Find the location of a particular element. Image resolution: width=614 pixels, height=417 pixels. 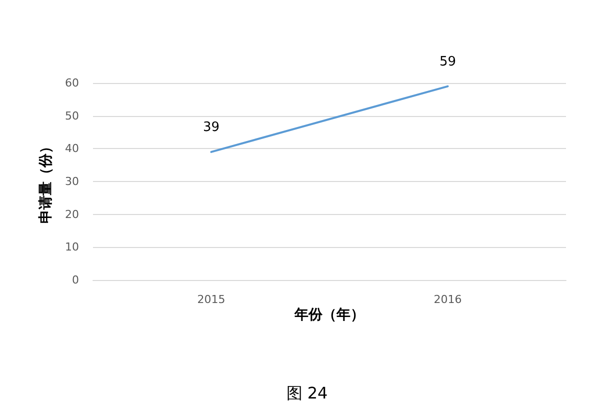

y-tick-label: 50 is located at coordinates (72, 115).